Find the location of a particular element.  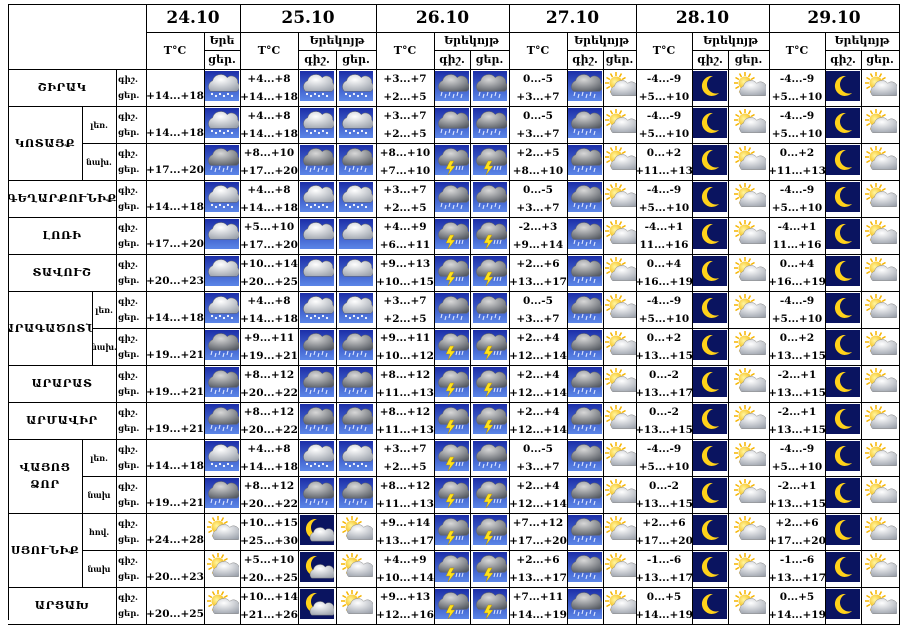

temp-range-cell: -4...+1 11...+16 is located at coordinates (664, 236).